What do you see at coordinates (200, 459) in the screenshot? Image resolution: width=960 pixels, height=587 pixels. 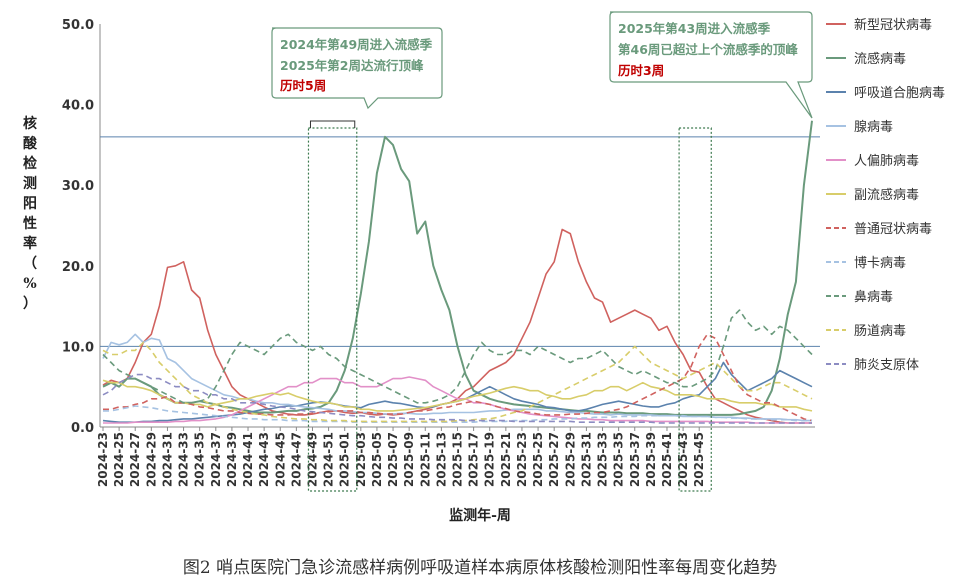 I see `x-tick-label: 2024-35` at bounding box center [200, 459].